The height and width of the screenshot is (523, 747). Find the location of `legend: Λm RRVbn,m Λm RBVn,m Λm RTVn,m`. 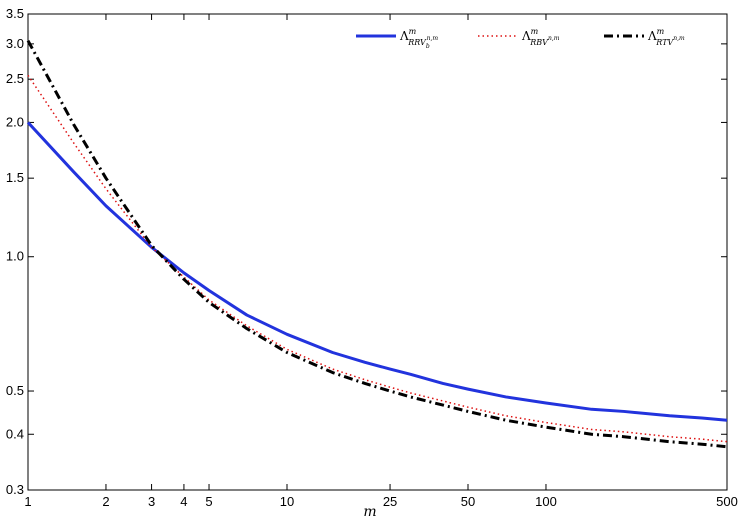

legend: Λm RRVbn,m Λm RBVn,m Λm RTVn,m is located at coordinates (520, 38).